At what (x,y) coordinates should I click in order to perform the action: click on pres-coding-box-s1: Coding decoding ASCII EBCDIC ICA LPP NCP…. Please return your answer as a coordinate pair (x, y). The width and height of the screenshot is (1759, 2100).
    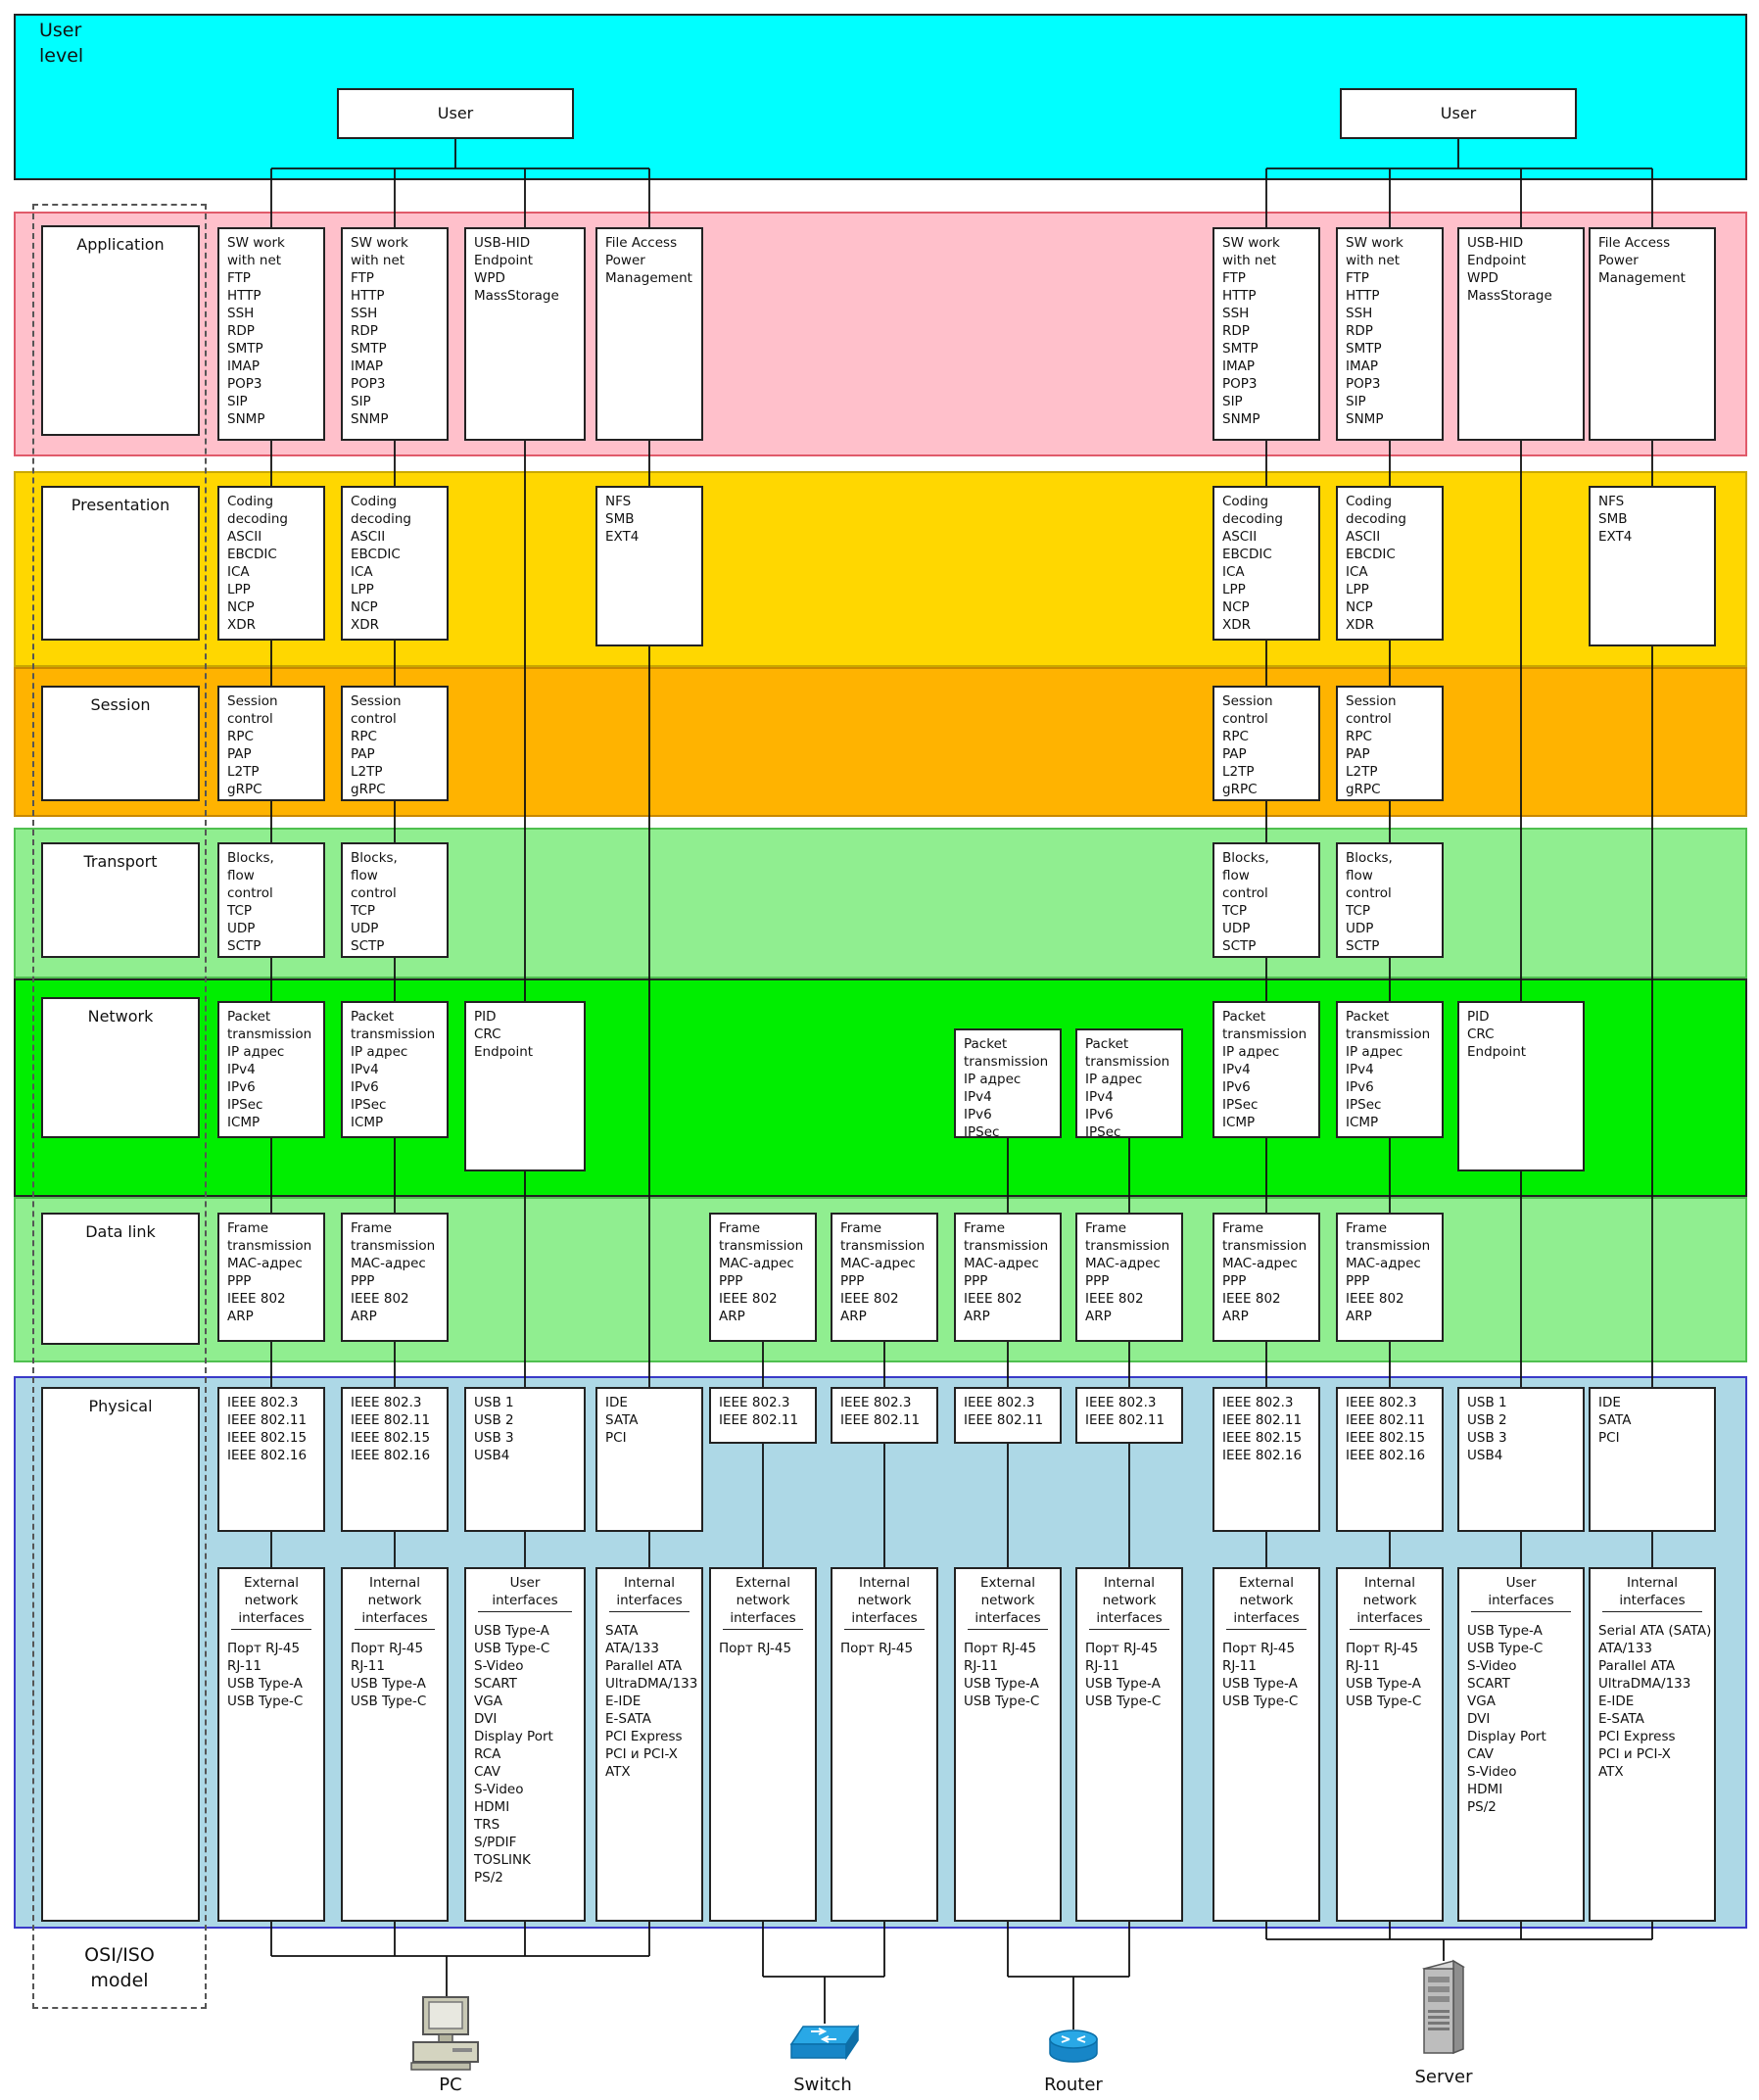
    Looking at the image, I should click on (1266, 563).